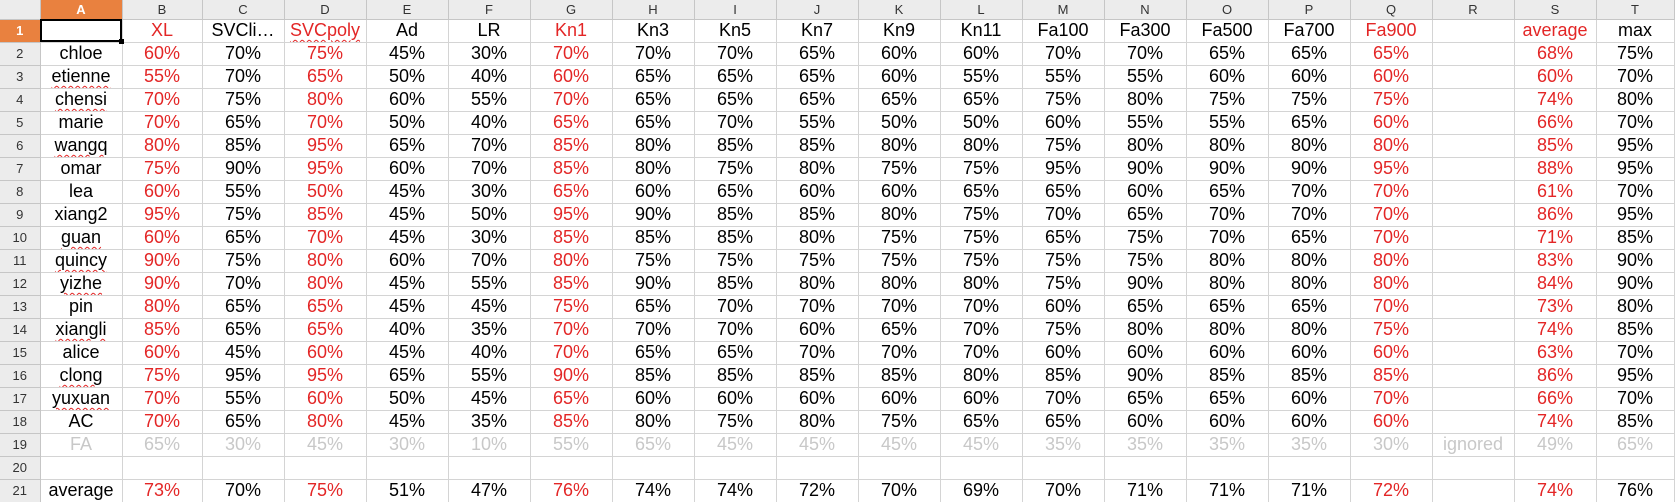 This screenshot has width=1679, height=502. What do you see at coordinates (1063, 260) in the screenshot?
I see `cell-m11: 75%` at bounding box center [1063, 260].